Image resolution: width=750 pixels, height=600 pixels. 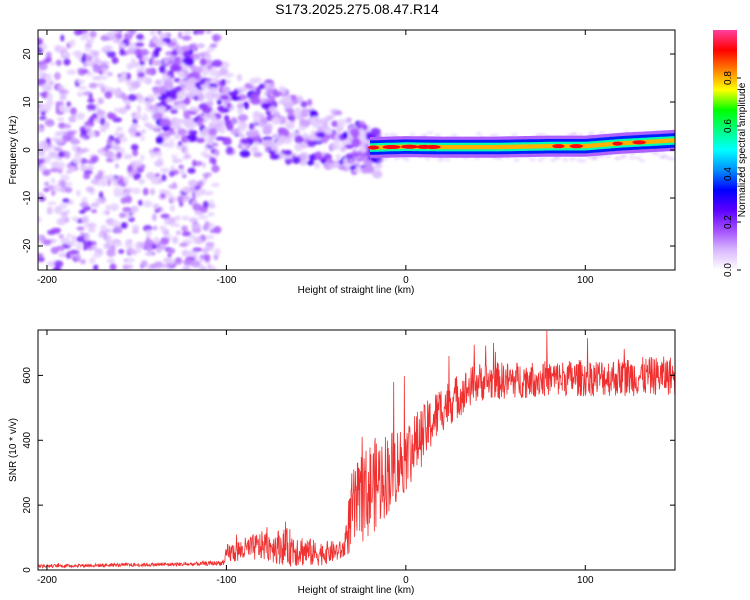 What do you see at coordinates (728, 222) in the screenshot?
I see `colorbar-tick-label: 0.2` at bounding box center [728, 222].